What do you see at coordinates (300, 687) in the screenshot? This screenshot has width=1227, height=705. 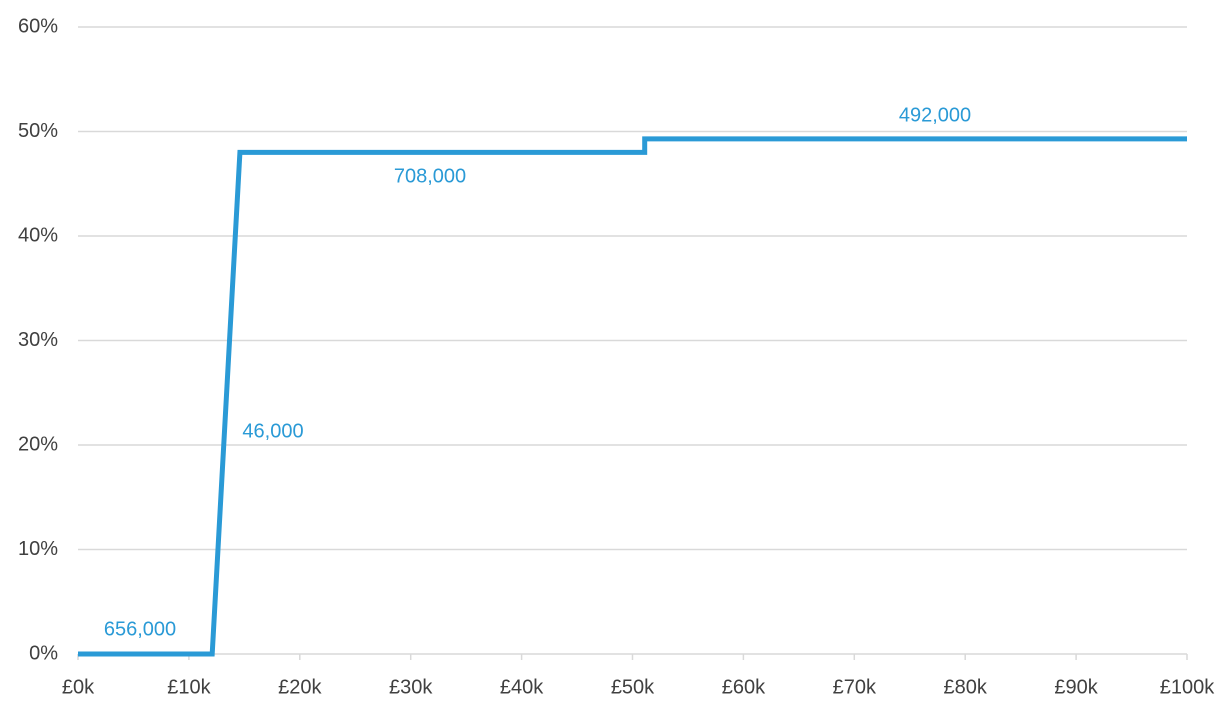 I see `x-tick-label: £20k` at bounding box center [300, 687].